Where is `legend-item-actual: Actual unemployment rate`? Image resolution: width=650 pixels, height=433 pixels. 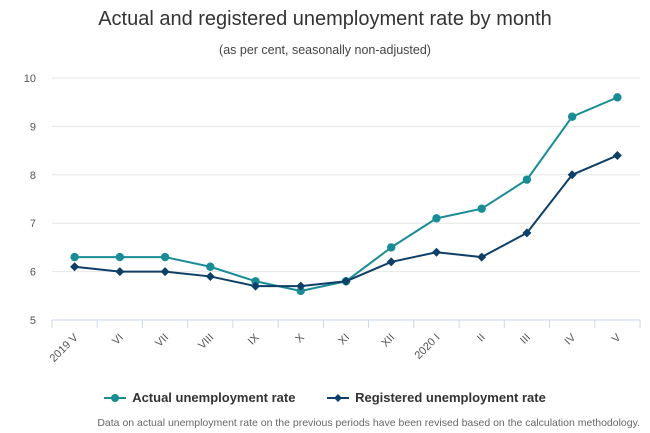
legend-item-actual: Actual unemployment rate is located at coordinates (199, 397).